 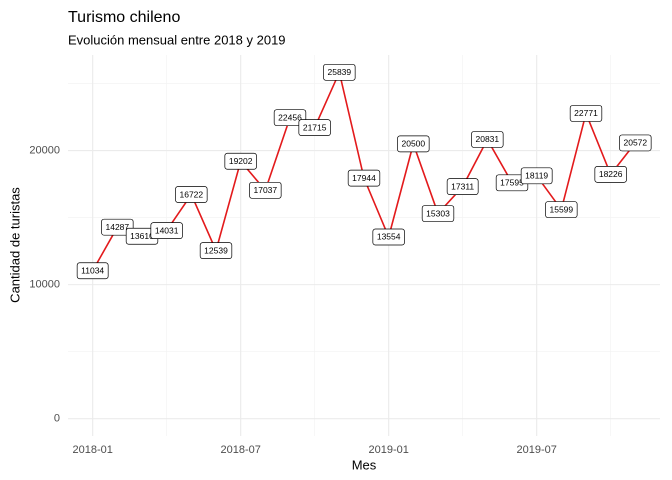 What do you see at coordinates (512, 183) in the screenshot?
I see `data-label-text: 17595` at bounding box center [512, 183].